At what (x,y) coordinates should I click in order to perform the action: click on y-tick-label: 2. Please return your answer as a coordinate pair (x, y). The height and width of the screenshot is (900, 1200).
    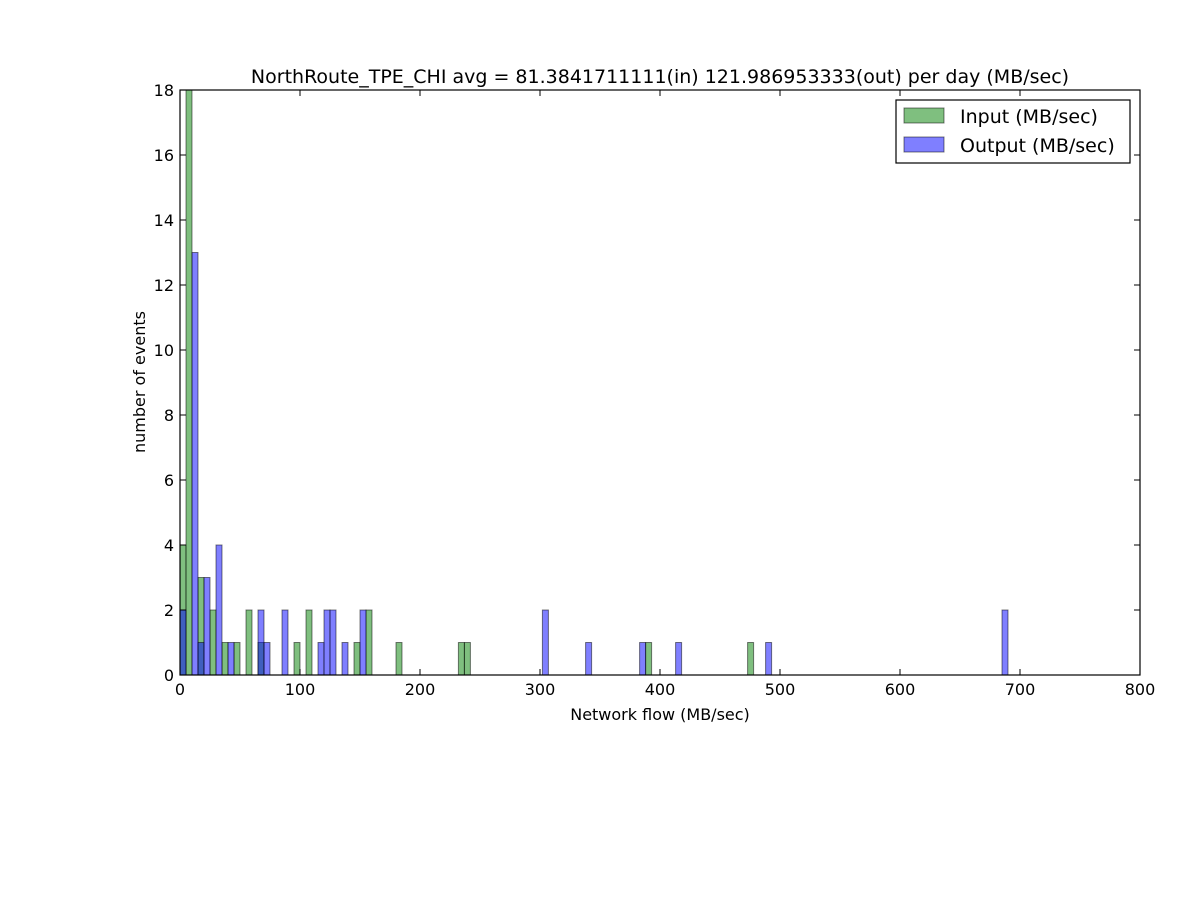
    Looking at the image, I should click on (169, 610).